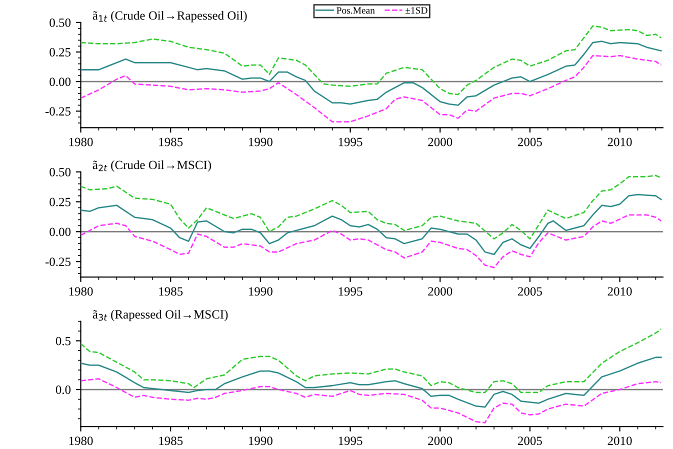  What do you see at coordinates (63, 390) in the screenshot?
I see `y-tick-label: 0.0` at bounding box center [63, 390].